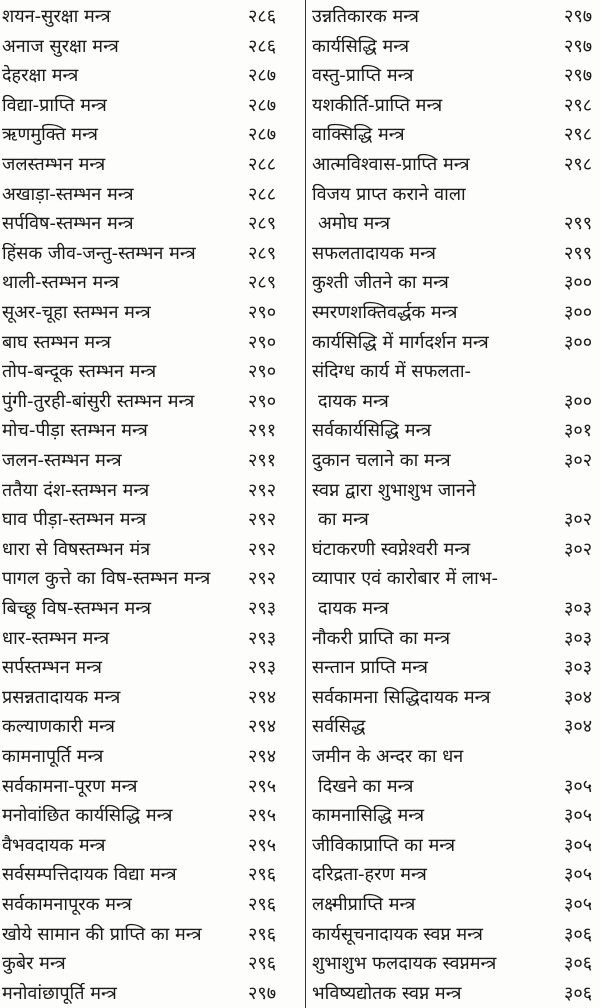 The image size is (600, 1008). What do you see at coordinates (262, 16) in the screenshot?
I see `left-entry-page: २८६` at bounding box center [262, 16].